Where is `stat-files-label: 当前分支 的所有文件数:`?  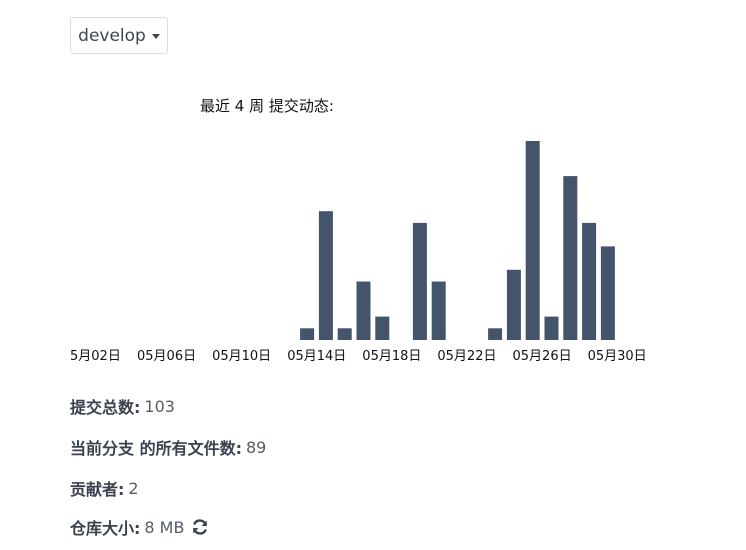
stat-files-label: 当前分支 的所有文件数: is located at coordinates (156, 448).